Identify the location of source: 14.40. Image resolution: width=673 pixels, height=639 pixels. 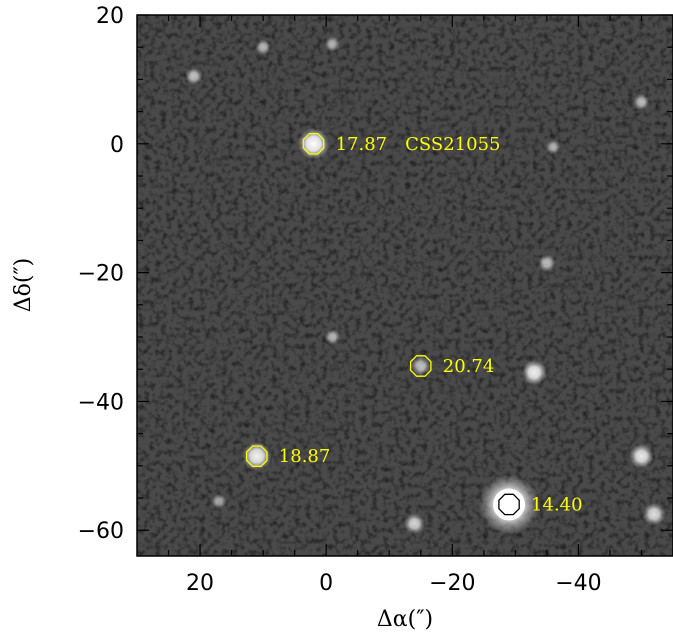
(531, 504).